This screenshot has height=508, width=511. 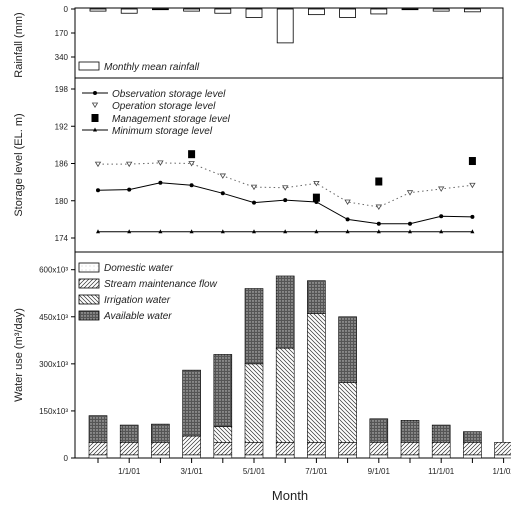 What do you see at coordinates (191, 471) in the screenshot?
I see `x-tick-label: 3/1/01` at bounding box center [191, 471].